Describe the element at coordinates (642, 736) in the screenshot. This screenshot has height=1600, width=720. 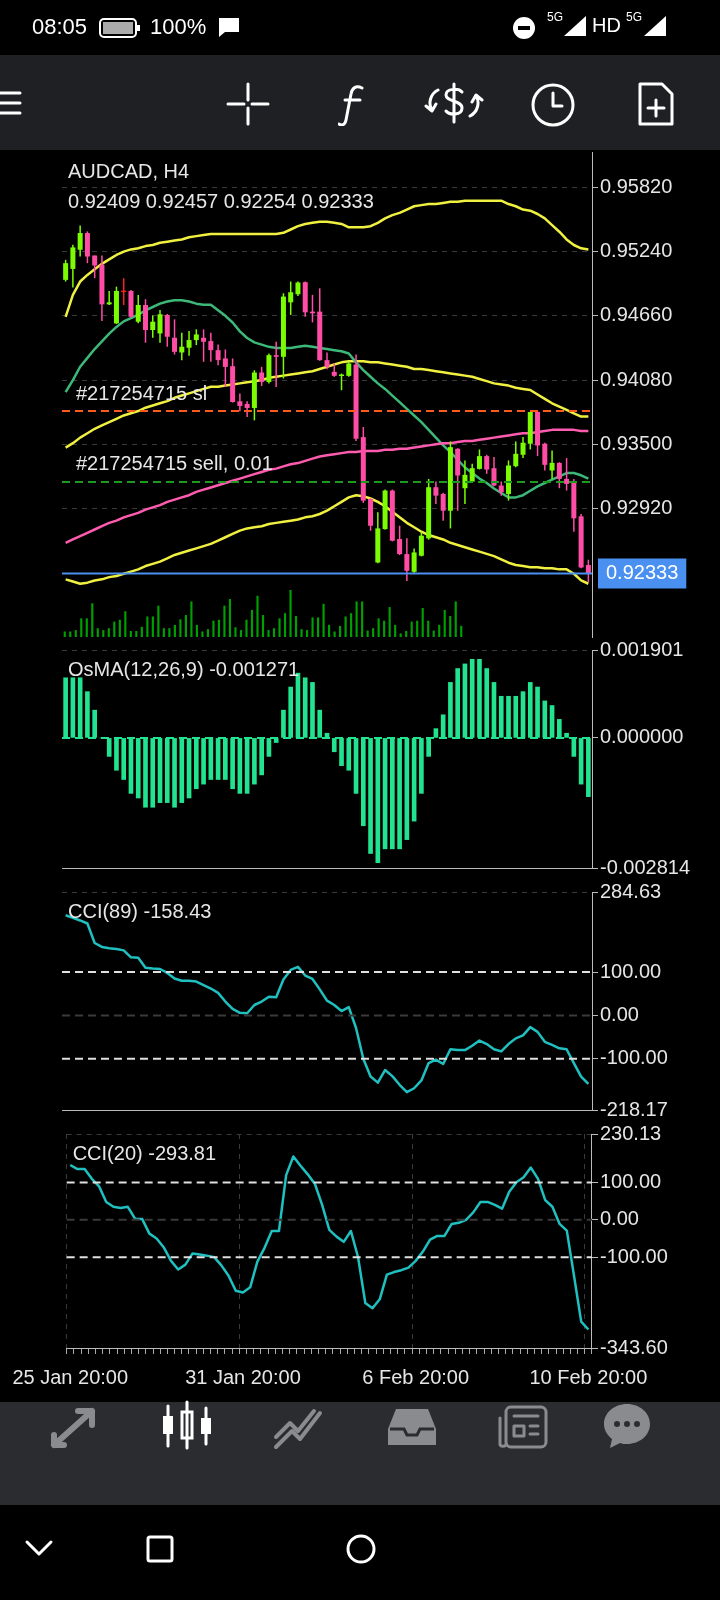
I see `y-tick-label: 0.000000` at that location.